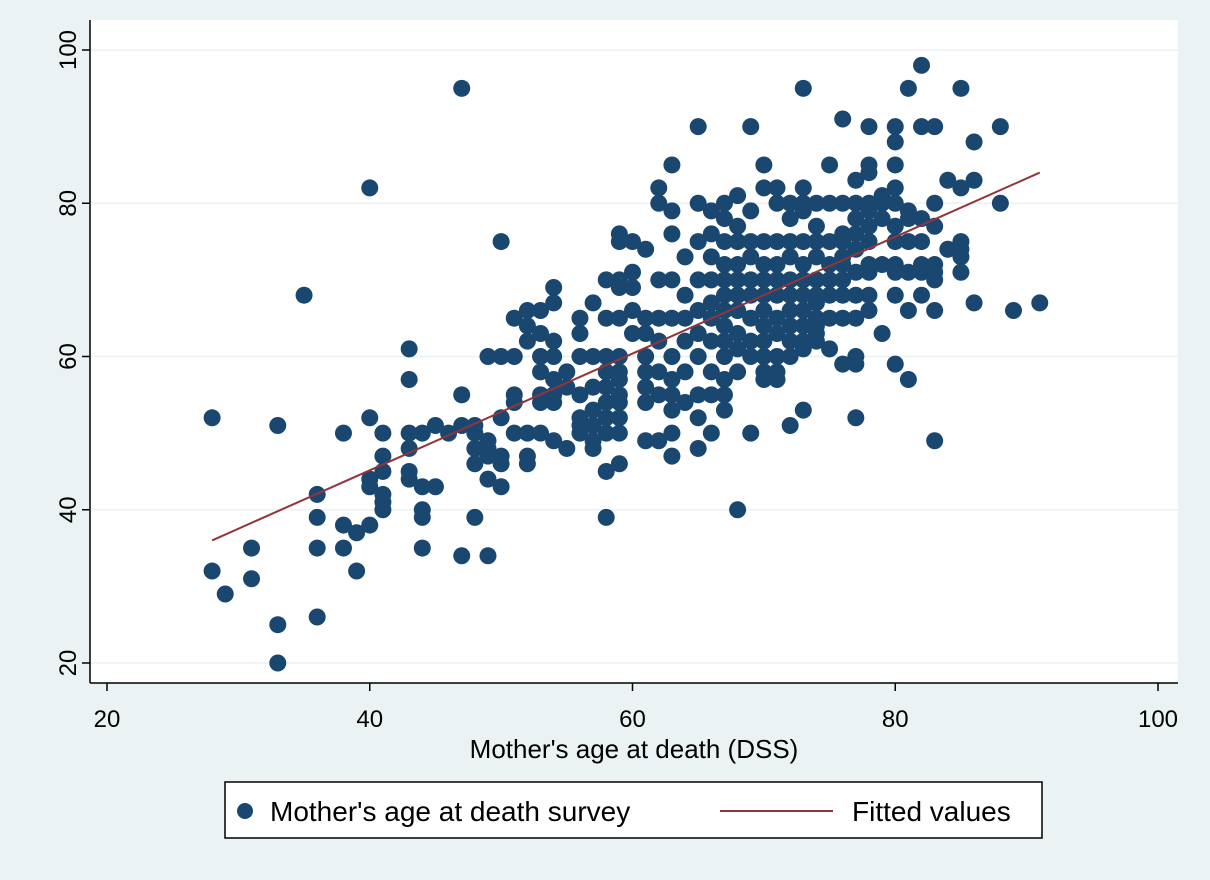 The image size is (1210, 880). What do you see at coordinates (107, 719) in the screenshot?
I see `x-tick-label: 20` at bounding box center [107, 719].